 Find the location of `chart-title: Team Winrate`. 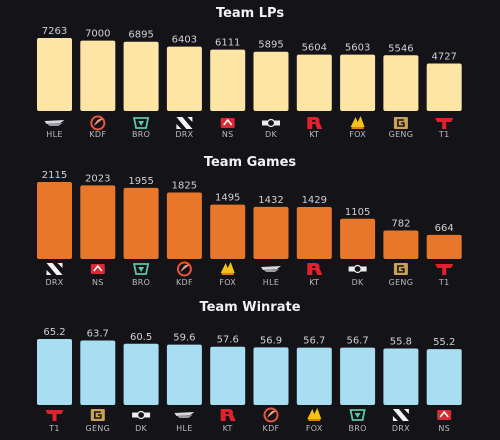

chart-title: Team Winrate is located at coordinates (249, 307).